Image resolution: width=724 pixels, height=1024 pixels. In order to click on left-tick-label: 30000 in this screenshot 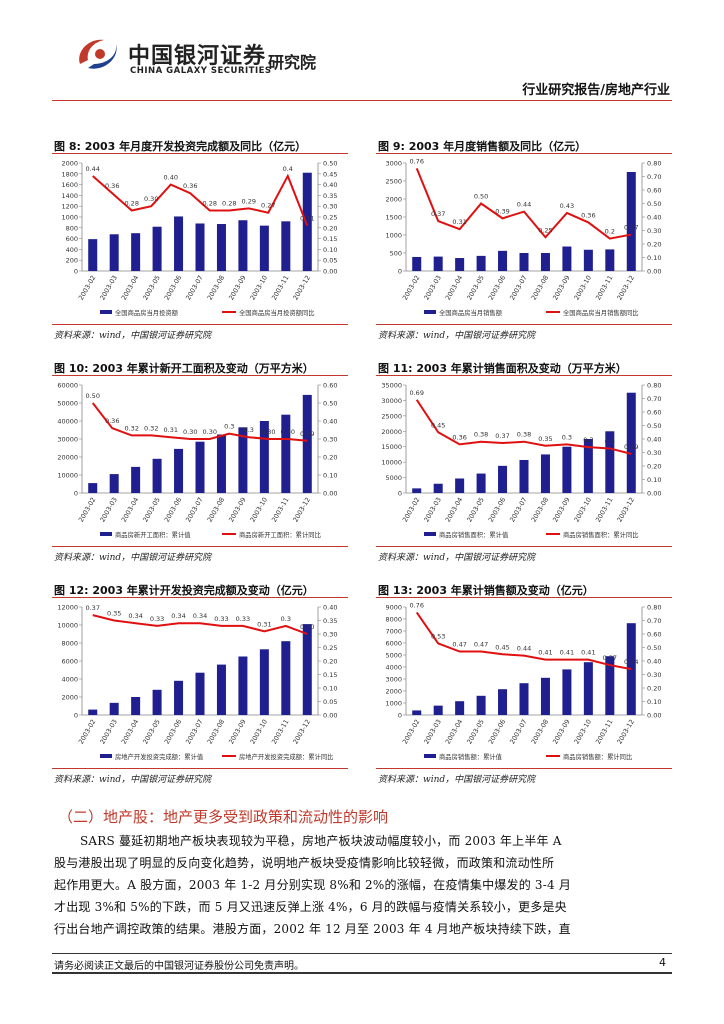, I will do `click(391, 401)`.